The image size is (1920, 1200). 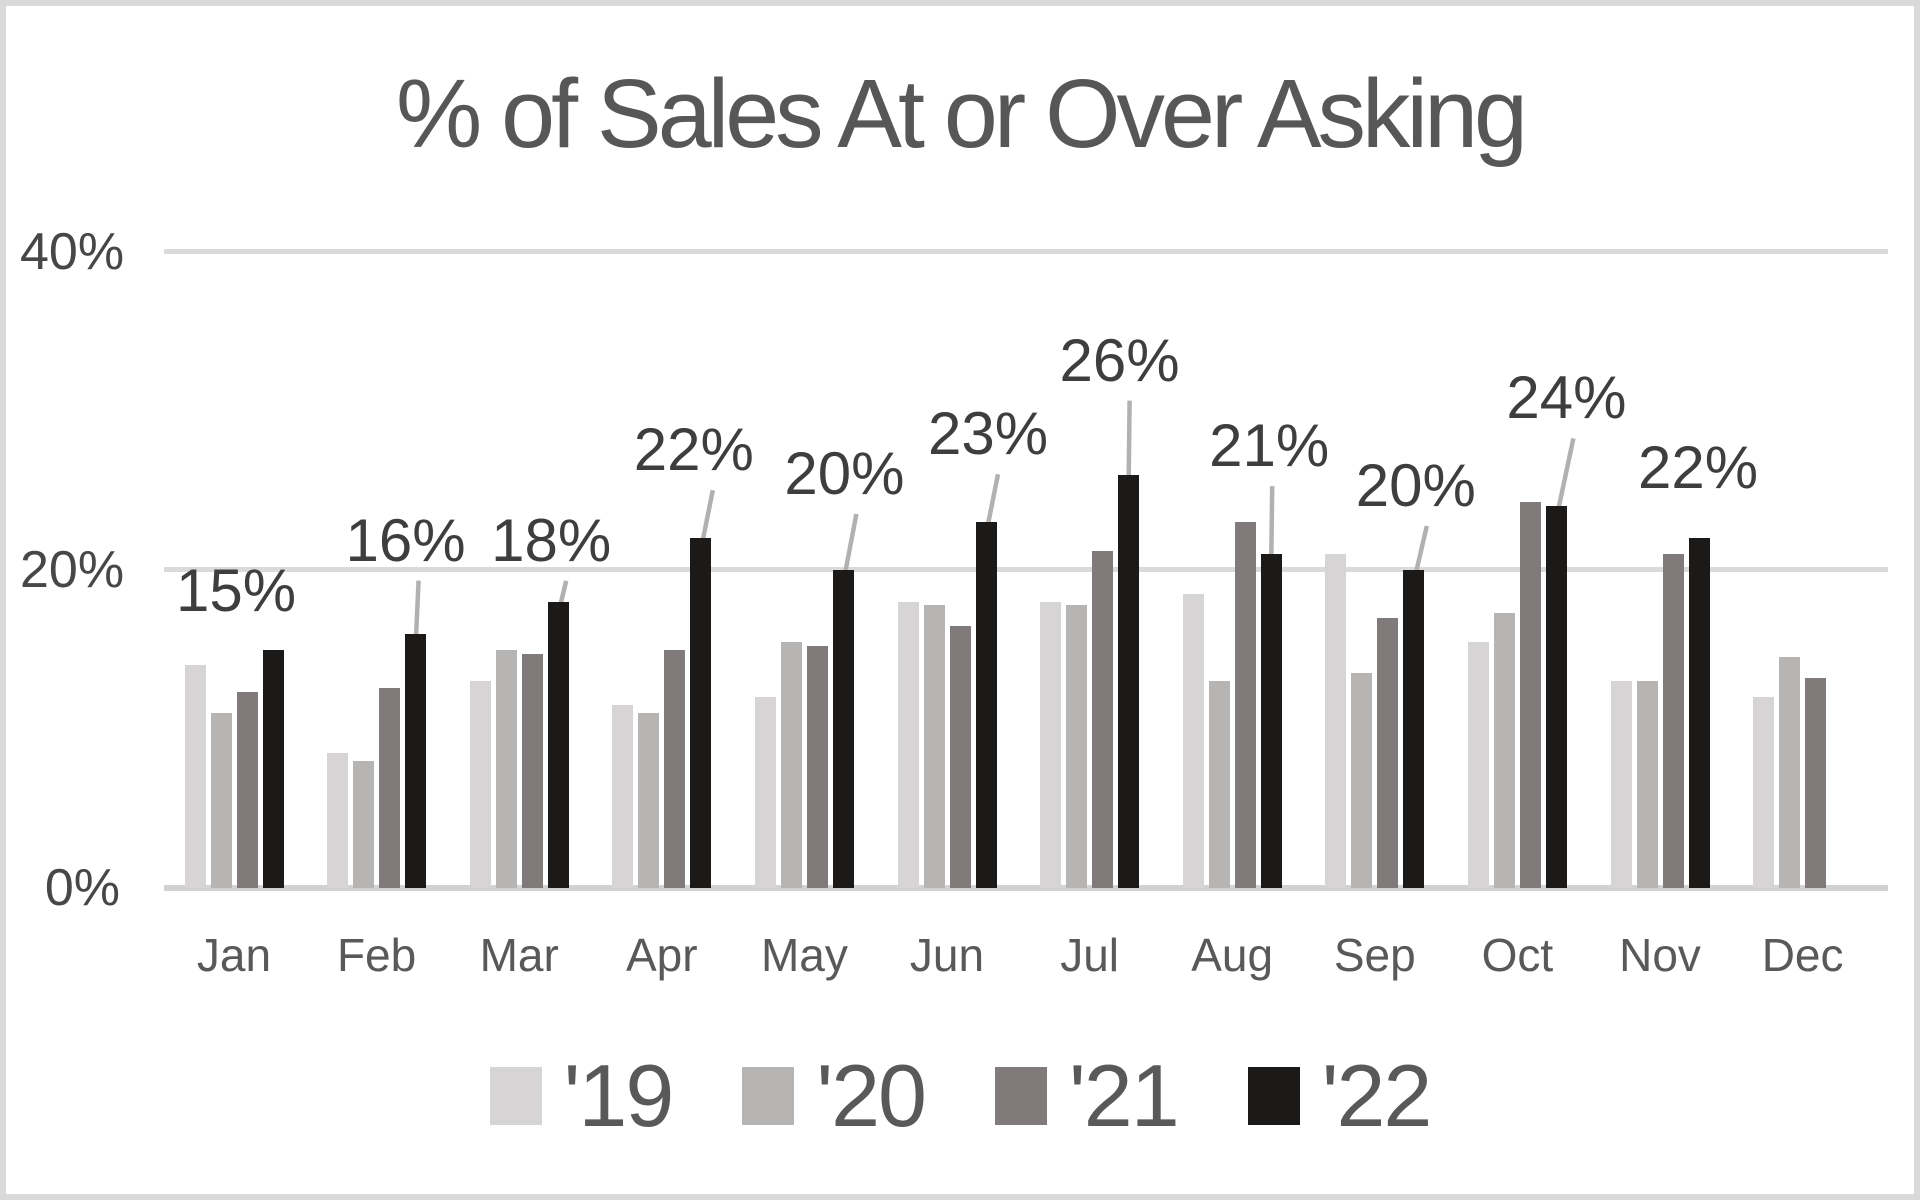 I want to click on x-axis-label-jan: Jan, so click(x=234, y=955).